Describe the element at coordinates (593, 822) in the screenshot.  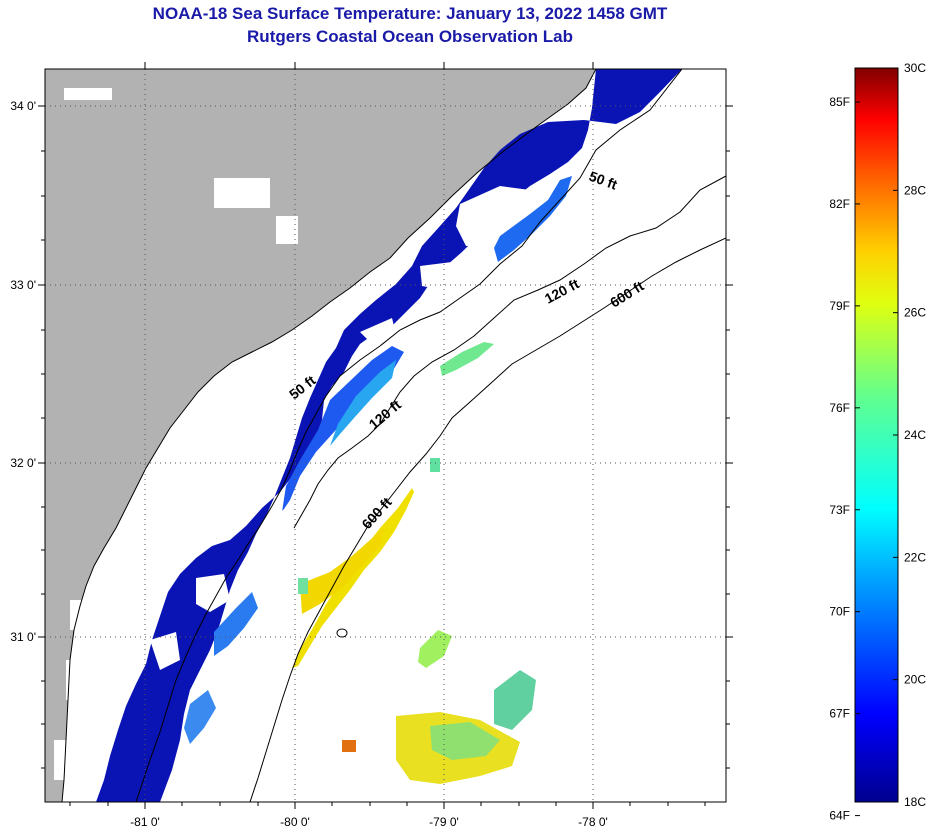
I see `lon-label-78: -78 0'` at that location.